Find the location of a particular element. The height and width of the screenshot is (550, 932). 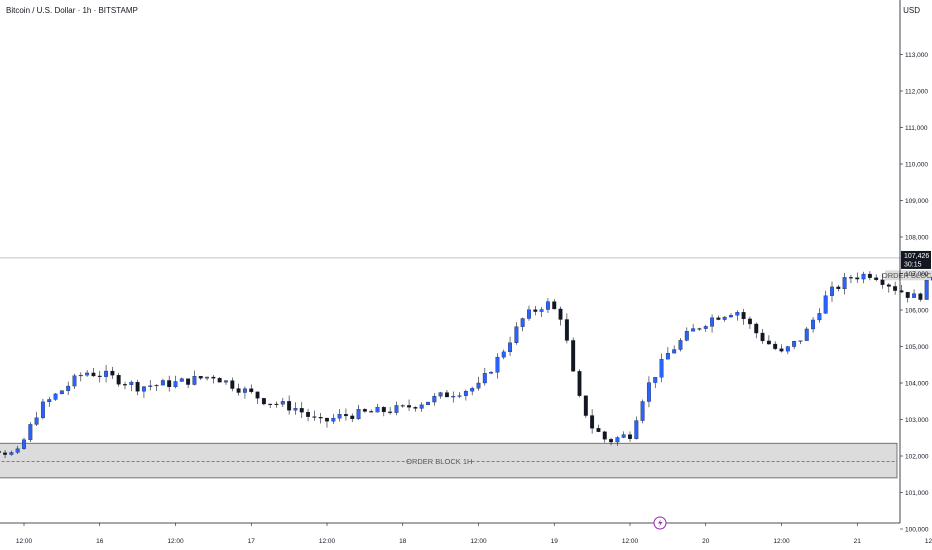

bar-countdown: 30:15 is located at coordinates (913, 264).